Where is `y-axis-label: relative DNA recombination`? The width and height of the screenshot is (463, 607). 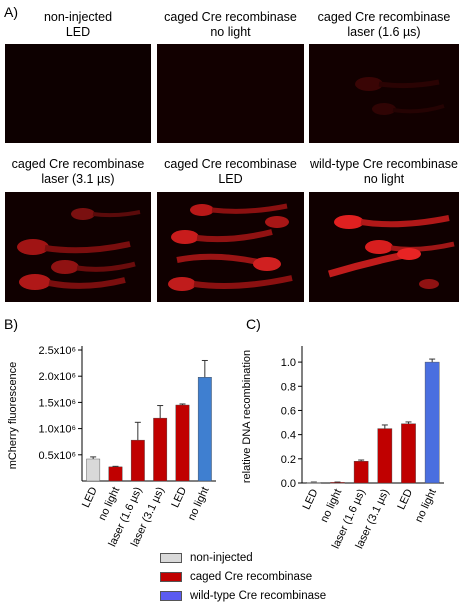 y-axis-label: relative DNA recombination is located at coordinates (247, 416).